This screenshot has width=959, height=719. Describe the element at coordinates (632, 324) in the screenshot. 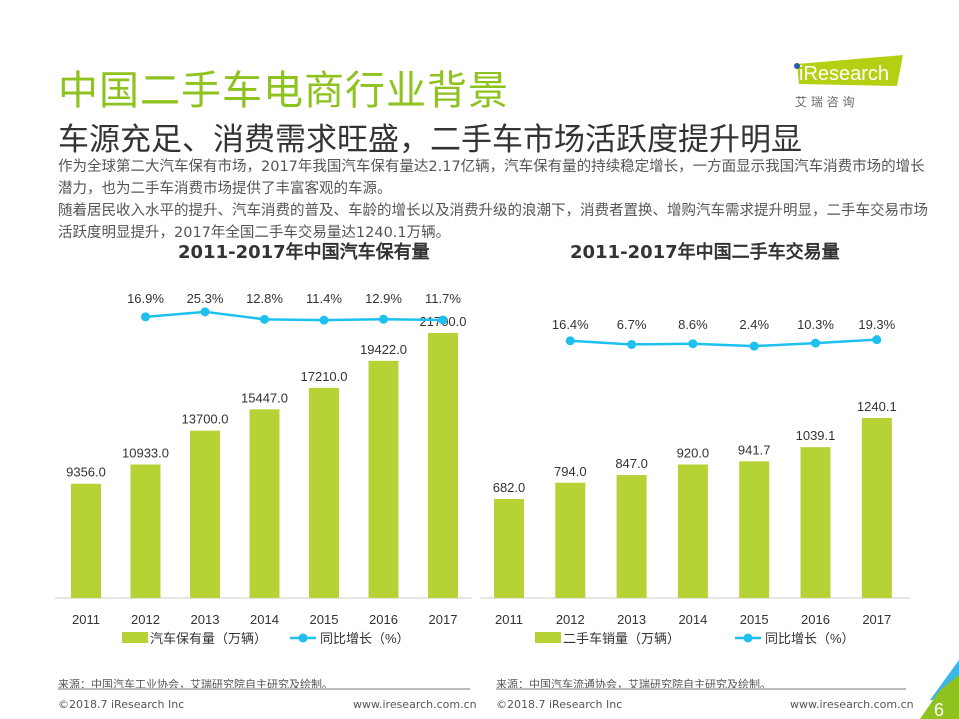

I see `line-label-2013: 6.7%` at that location.